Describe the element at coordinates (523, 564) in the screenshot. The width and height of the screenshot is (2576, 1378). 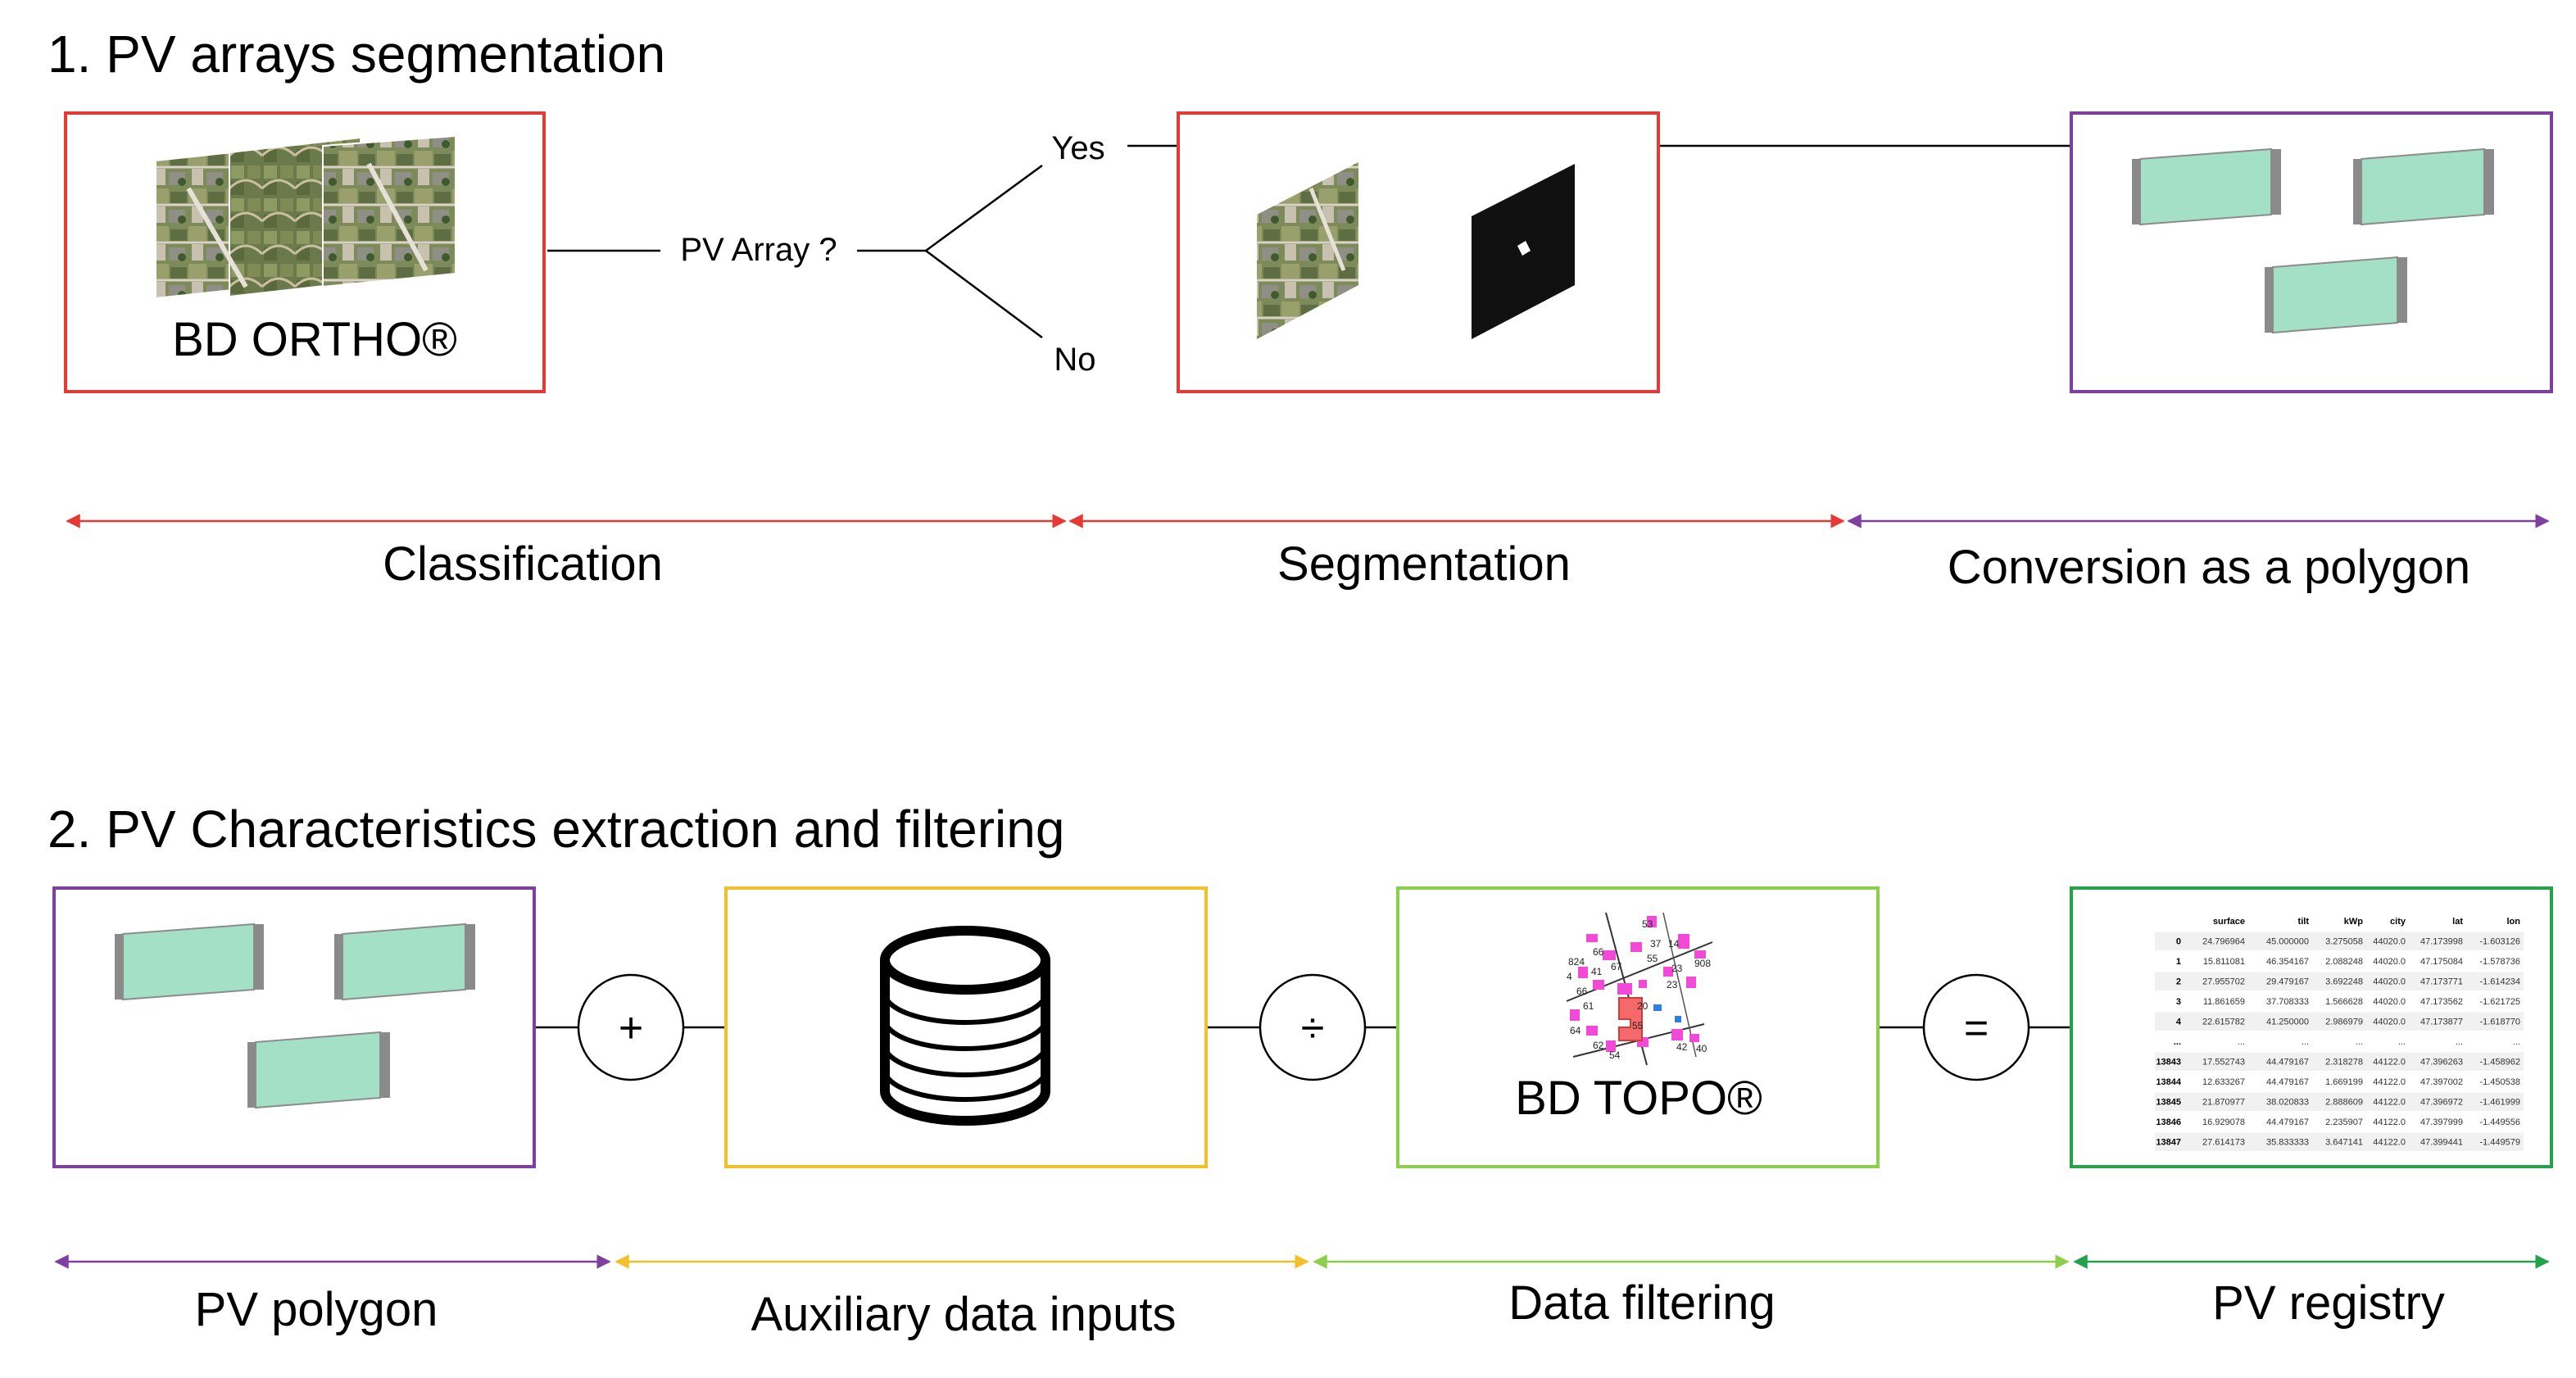
I see `stage-classification: Classification` at that location.